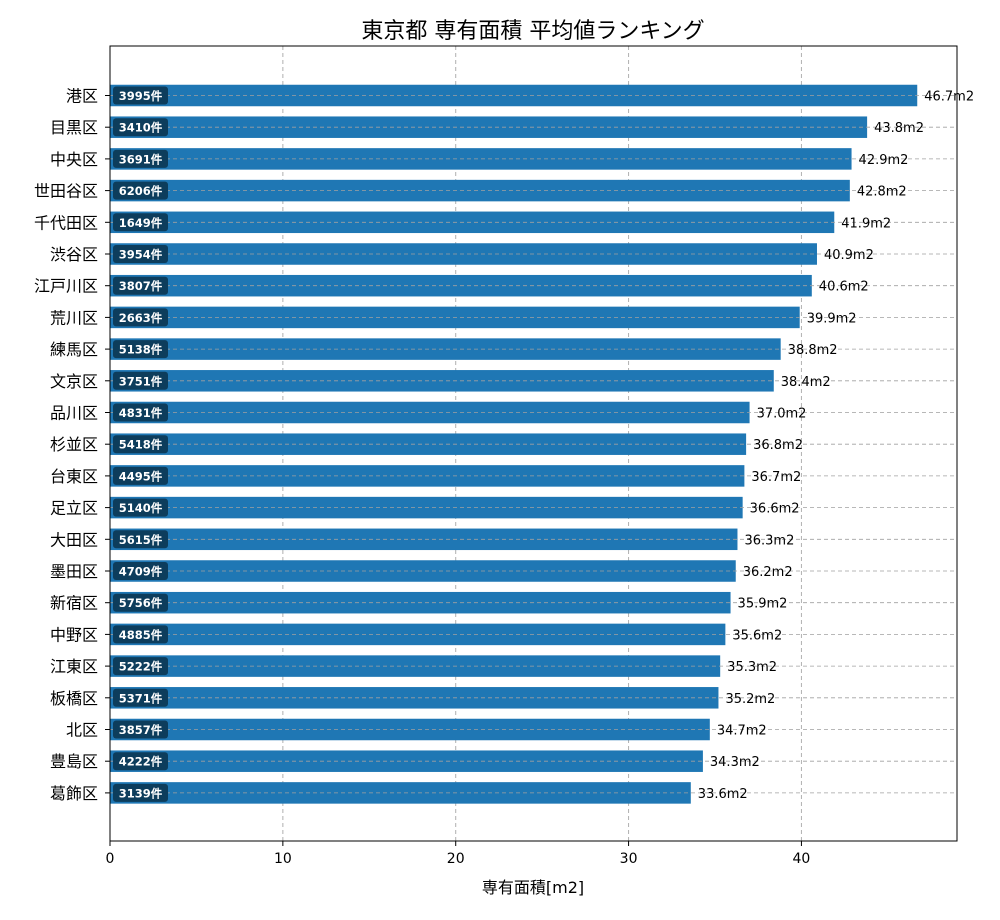 This screenshot has height=920, width=1000. I want to click on count-label: 5756件, so click(141, 603).